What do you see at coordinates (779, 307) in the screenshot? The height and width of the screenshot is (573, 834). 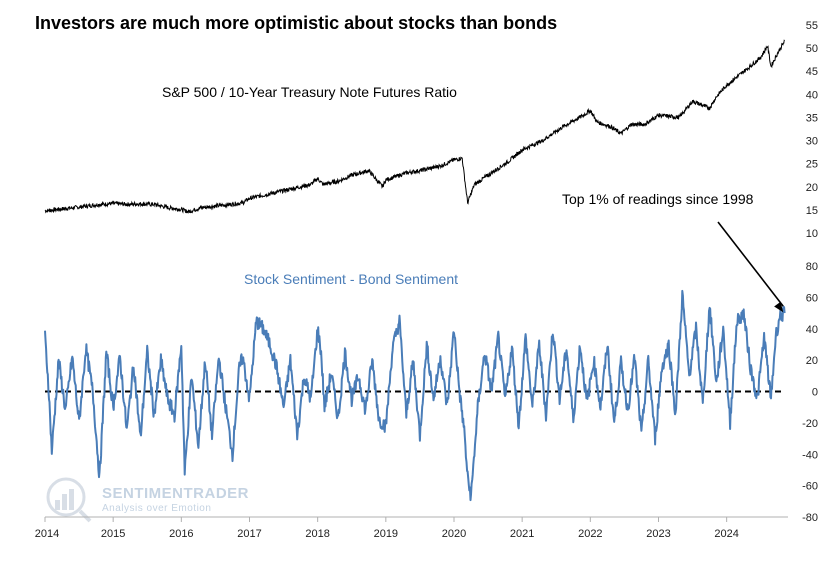 I see `annotation-arrowhead` at bounding box center [779, 307].